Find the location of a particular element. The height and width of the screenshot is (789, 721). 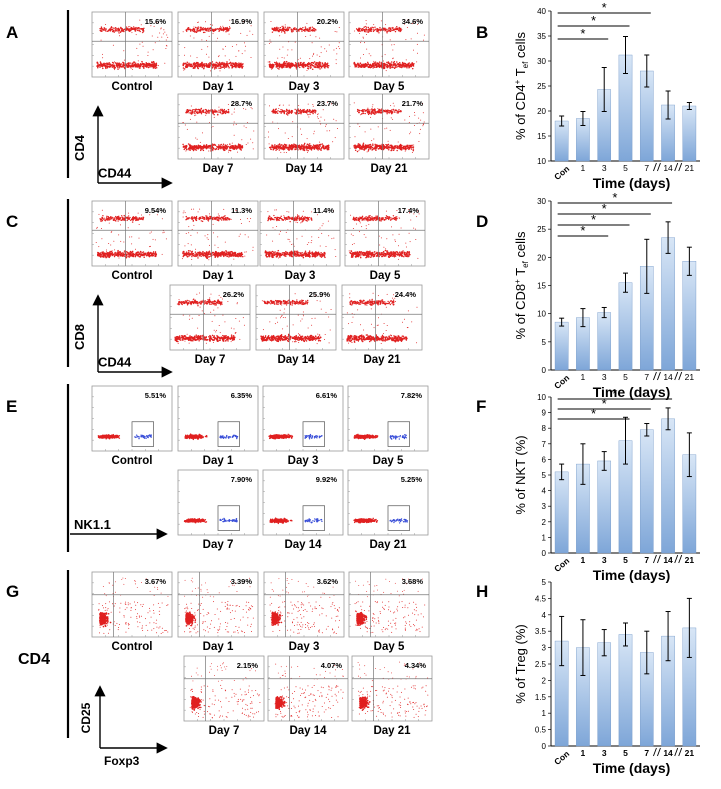

plot-label: Day 5 is located at coordinates (385, 276).